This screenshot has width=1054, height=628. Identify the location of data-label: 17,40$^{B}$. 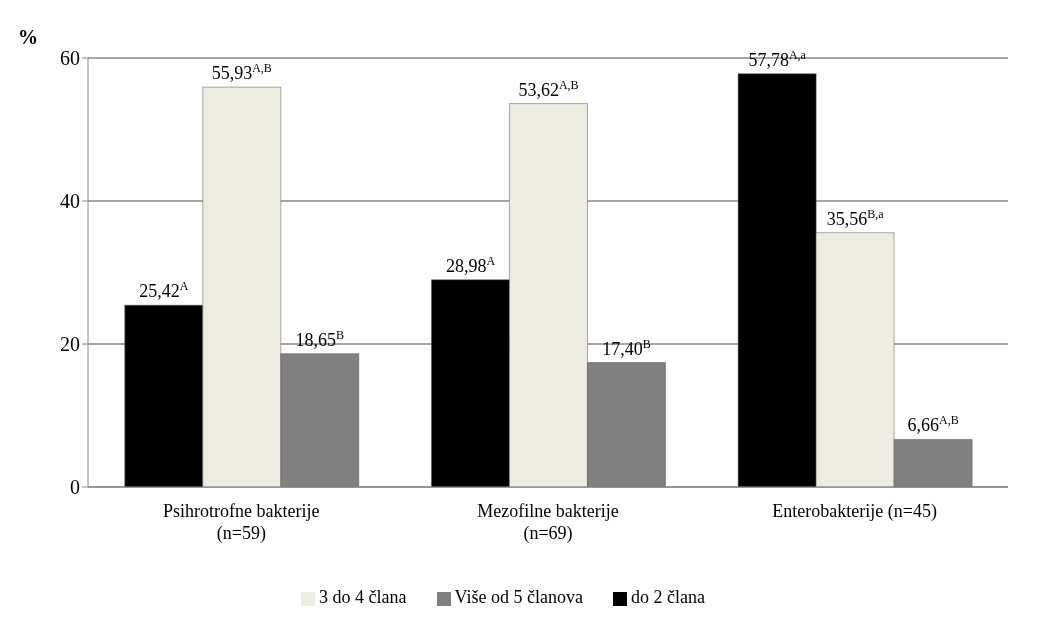
(626, 347).